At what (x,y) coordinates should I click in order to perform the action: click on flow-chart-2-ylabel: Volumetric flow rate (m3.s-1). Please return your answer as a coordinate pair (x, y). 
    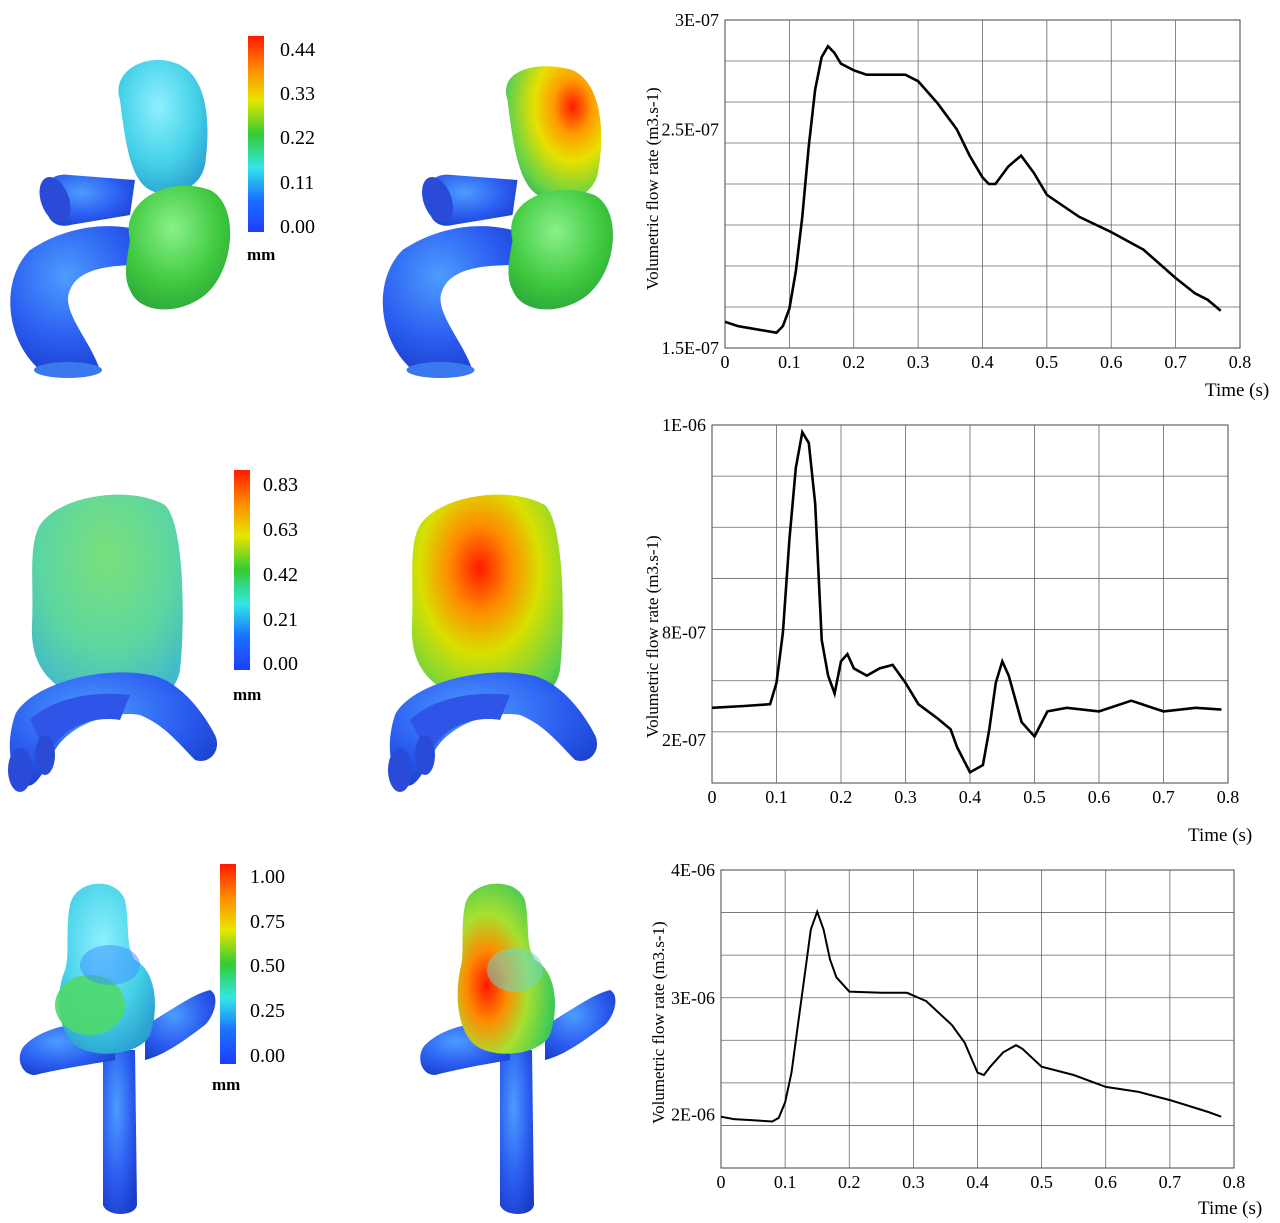
    Looking at the image, I should click on (652, 636).